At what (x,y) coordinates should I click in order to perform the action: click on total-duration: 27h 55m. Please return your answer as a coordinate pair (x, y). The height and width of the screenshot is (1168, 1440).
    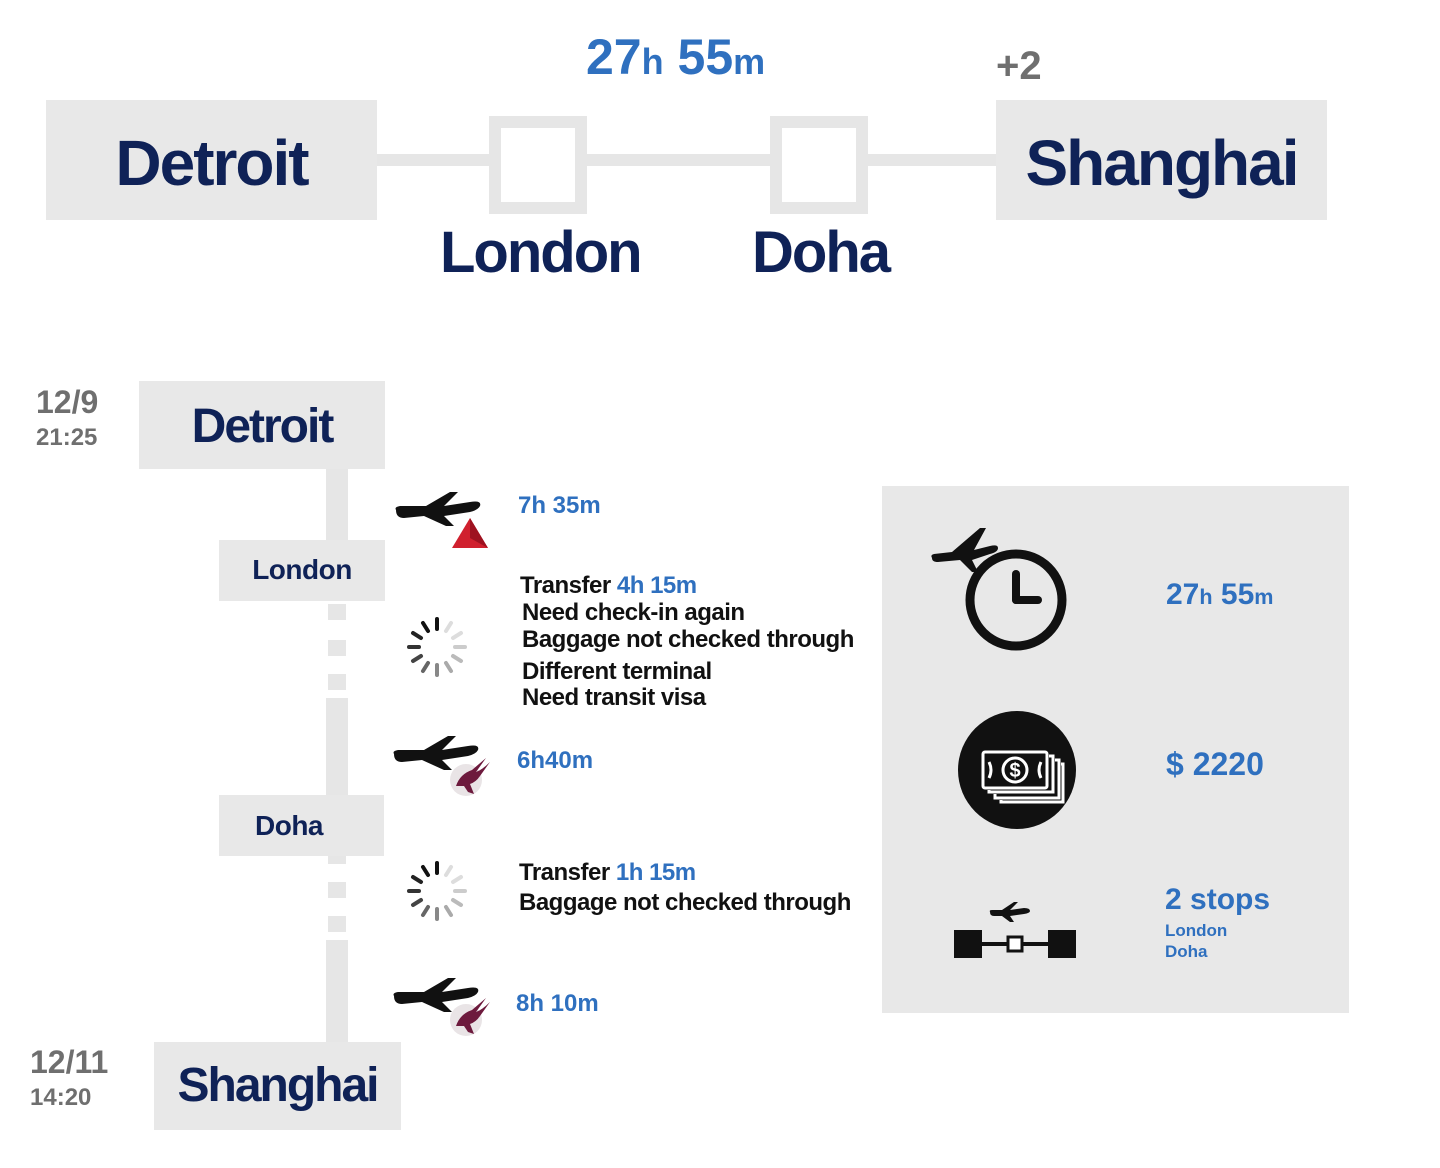
    Looking at the image, I should click on (676, 57).